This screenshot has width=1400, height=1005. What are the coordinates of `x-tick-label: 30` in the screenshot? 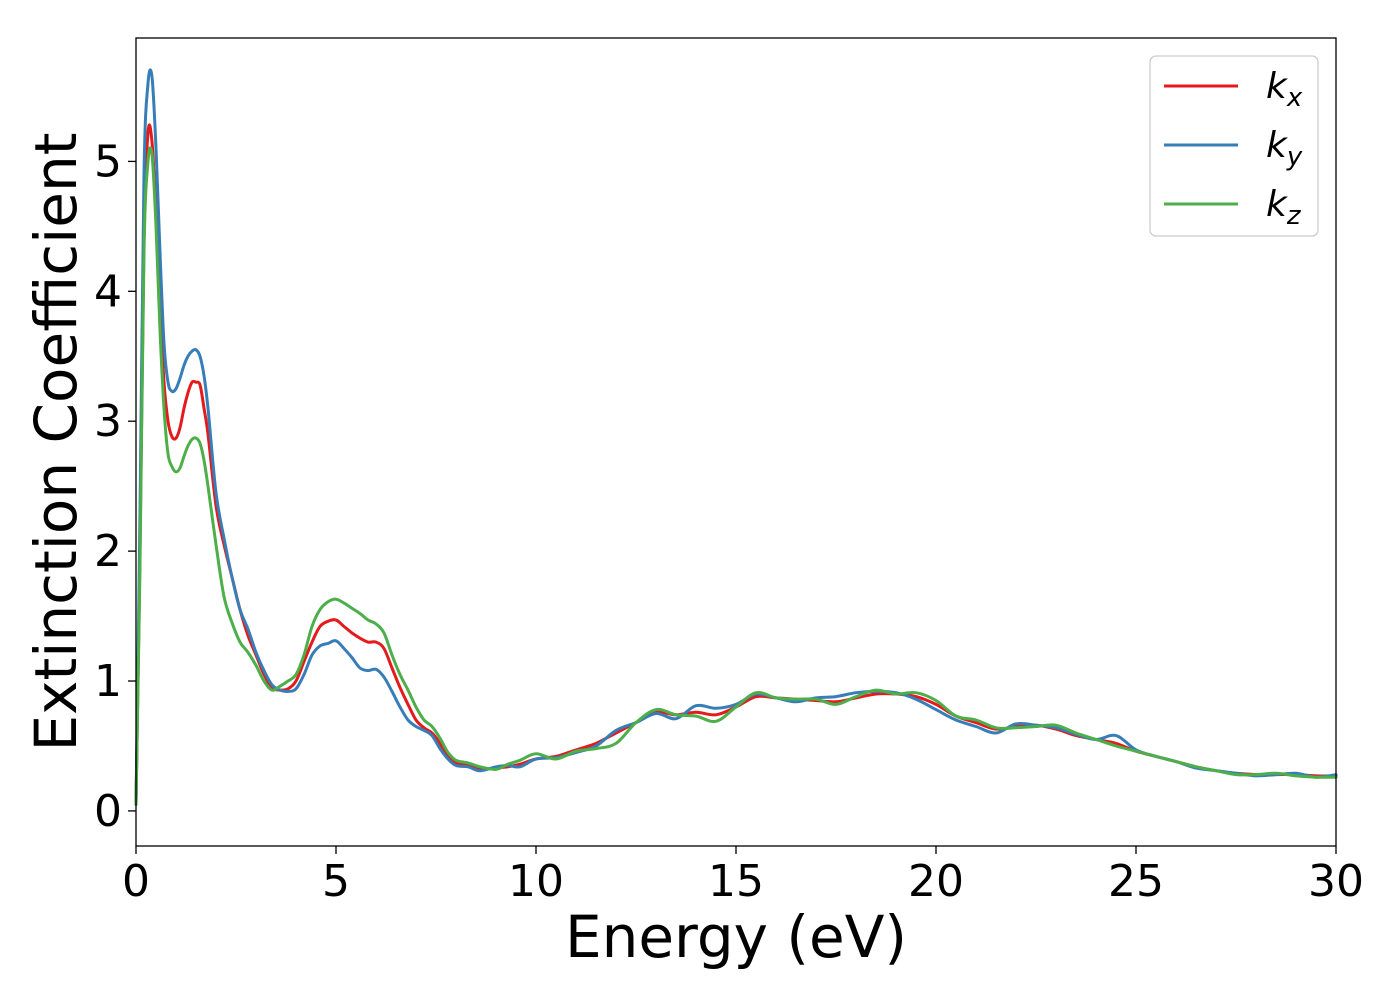 It's located at (1336, 881).